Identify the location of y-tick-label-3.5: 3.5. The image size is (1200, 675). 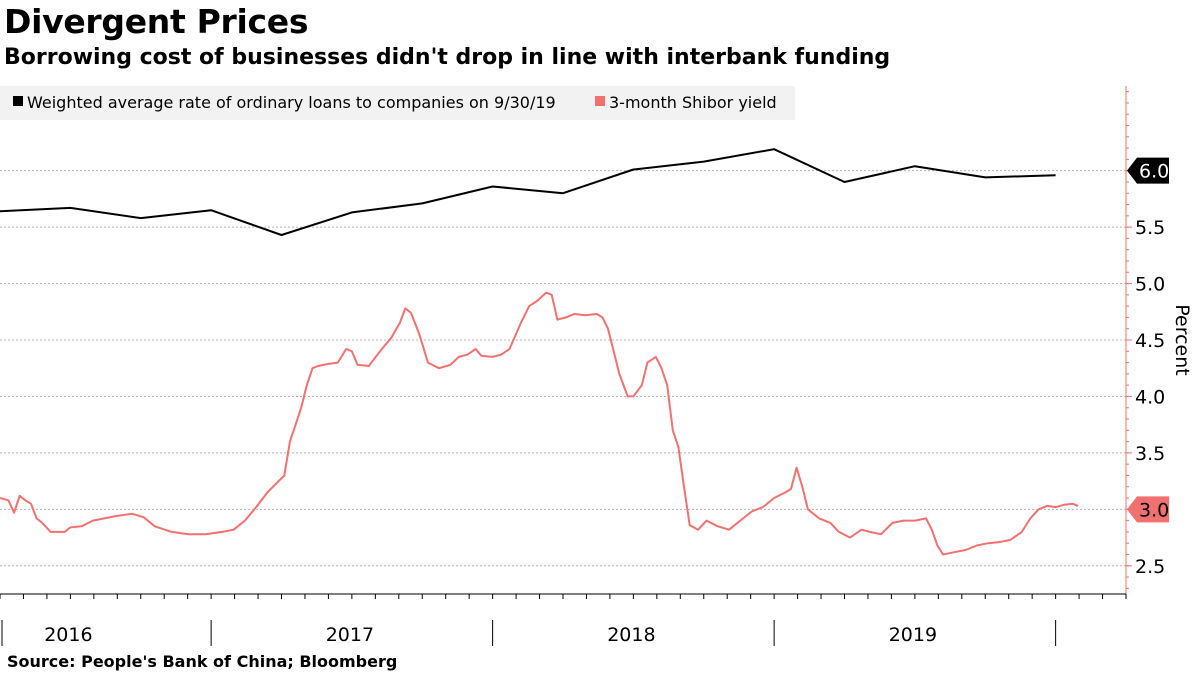
(1150, 454).